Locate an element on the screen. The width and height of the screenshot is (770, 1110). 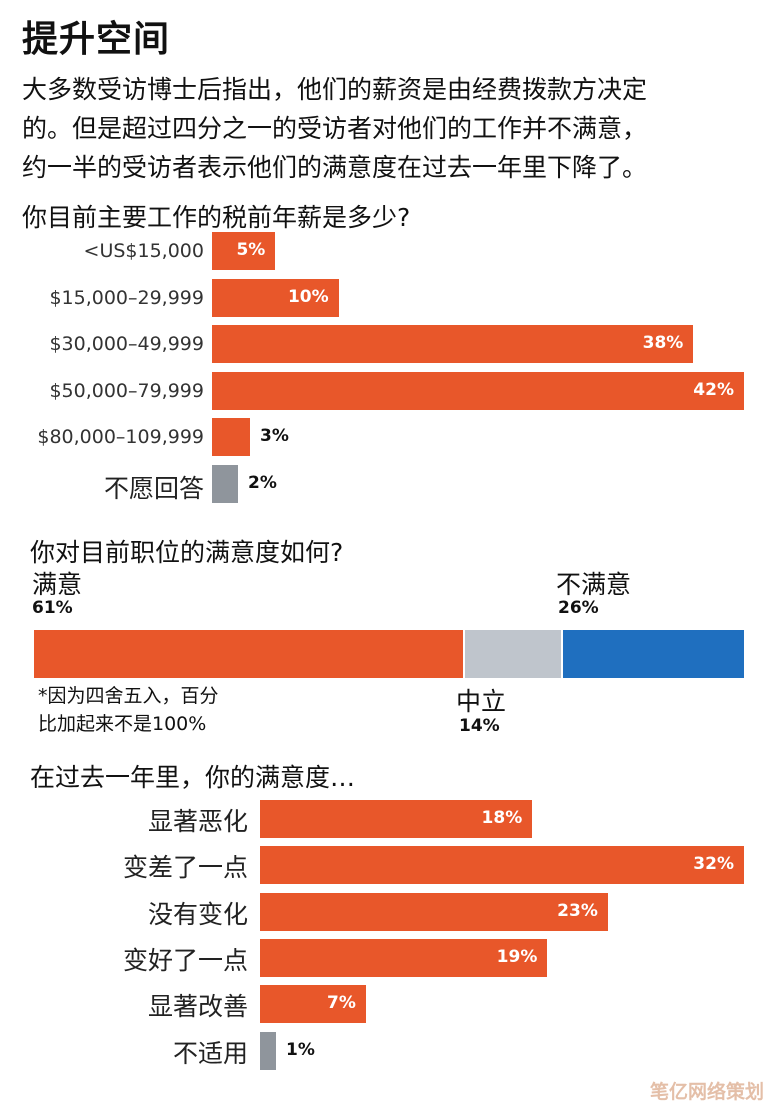
intro-line: 的。但是超过四分之一的受访者对他们的工作并不满意， is located at coordinates (335, 128).